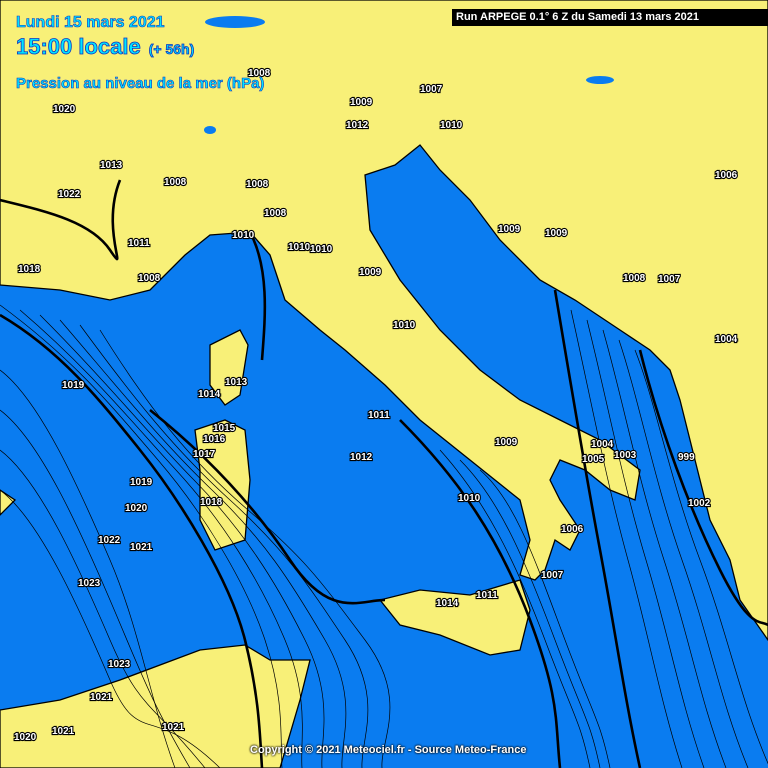  Describe the element at coordinates (625, 455) in the screenshot. I see `isobar-label: 1003` at that location.